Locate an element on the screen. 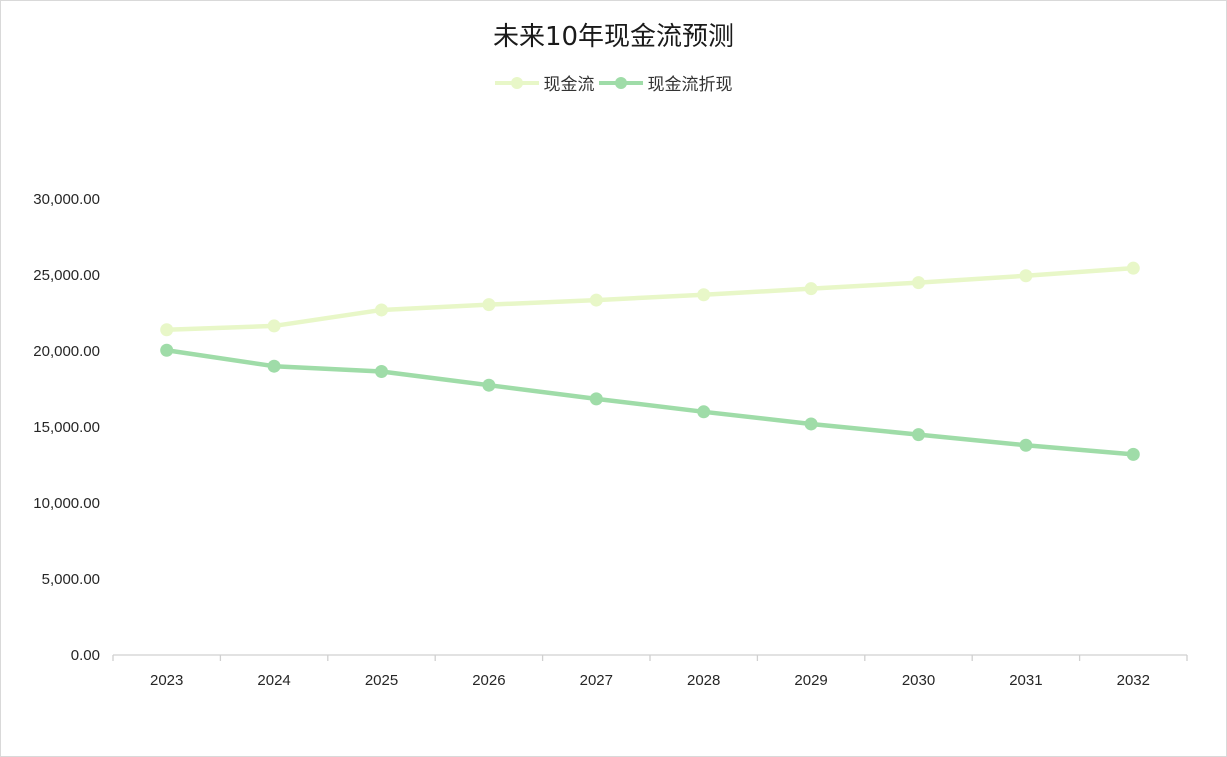 This screenshot has width=1227, height=757. data-point-series-0-2032 is located at coordinates (1133, 268).